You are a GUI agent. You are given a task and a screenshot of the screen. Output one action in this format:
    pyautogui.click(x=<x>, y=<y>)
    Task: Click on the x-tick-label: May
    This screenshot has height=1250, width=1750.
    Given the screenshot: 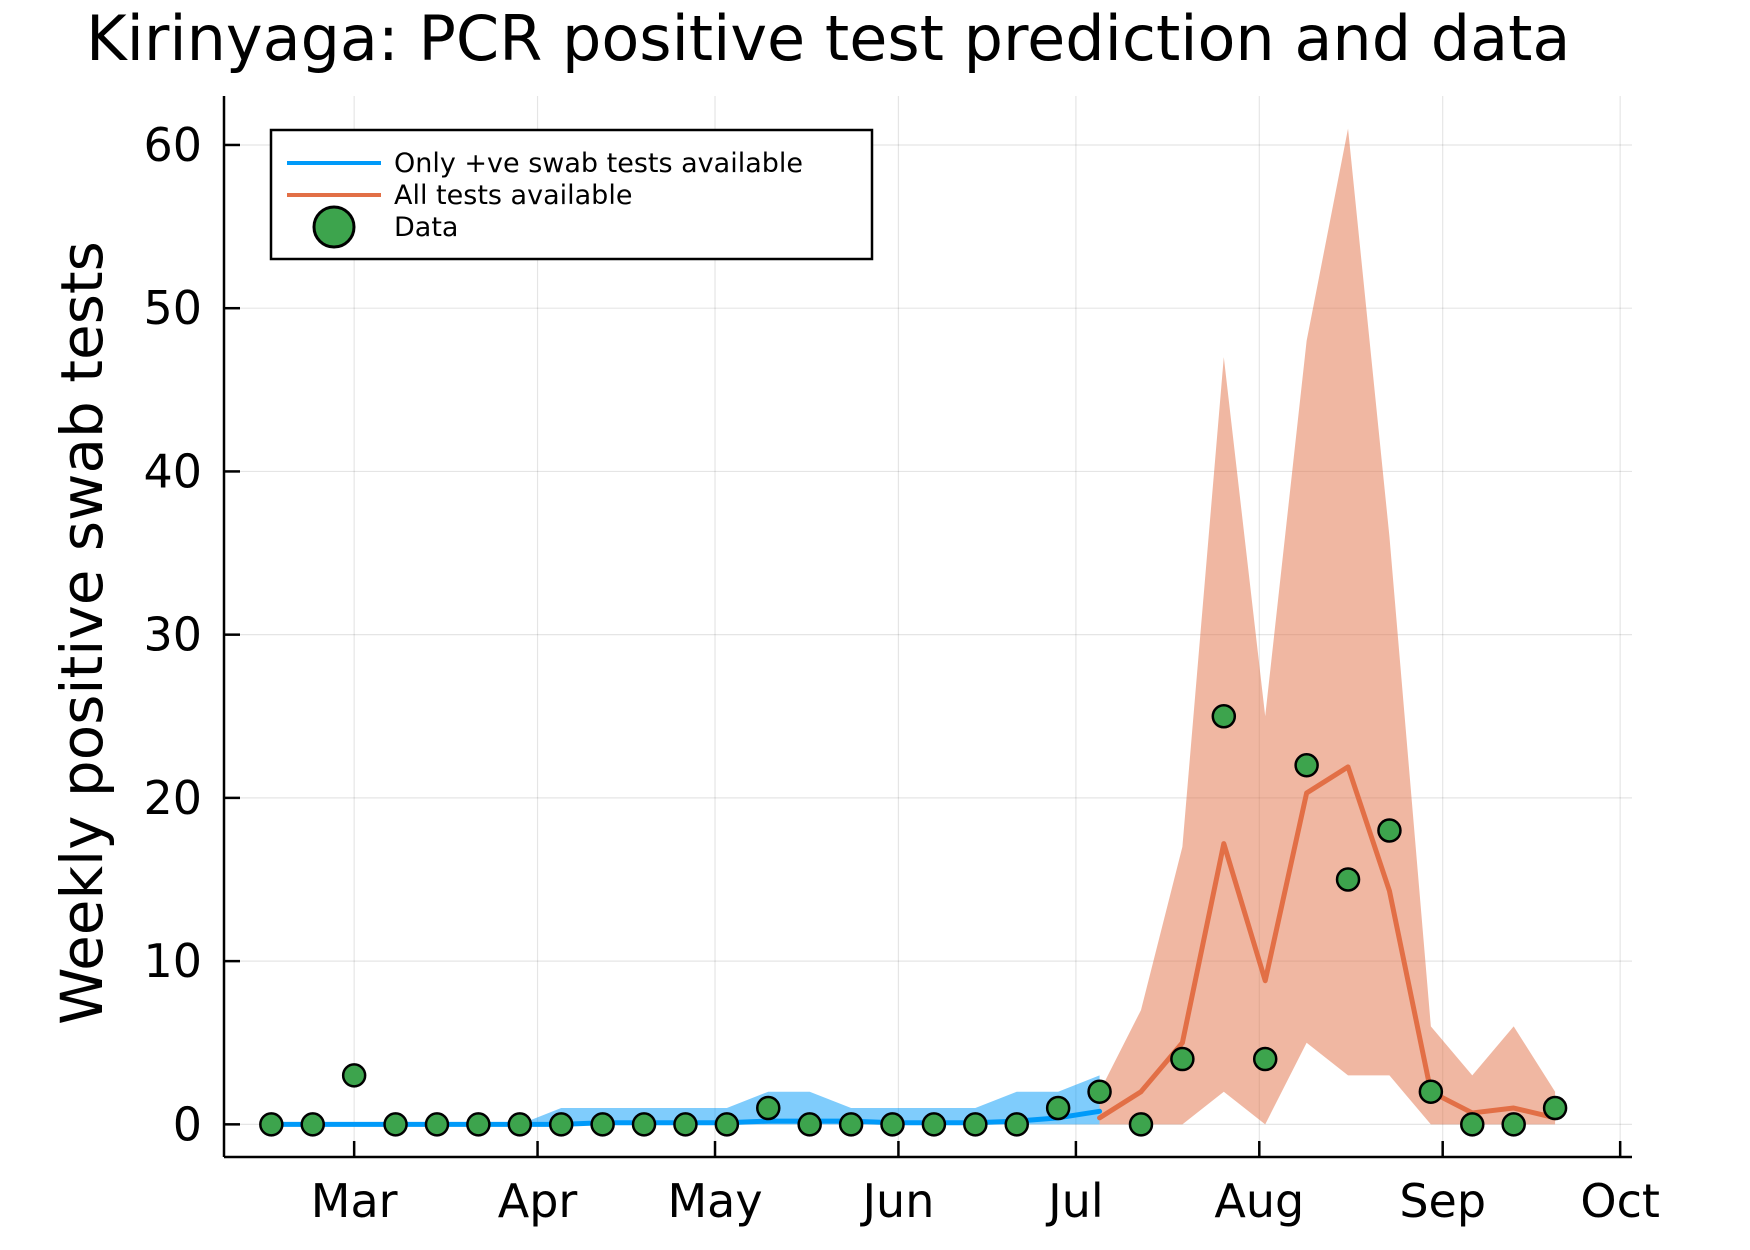 What is the action you would take?
    pyautogui.click(x=714, y=1201)
    